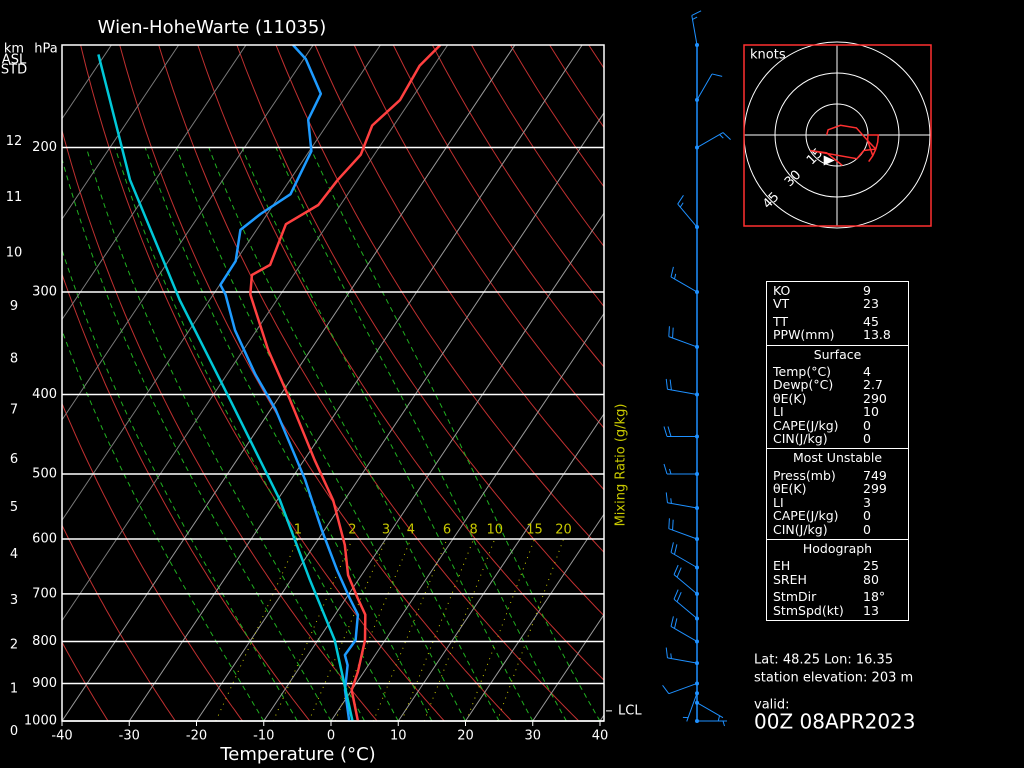 This screenshot has width=1024, height=768. I want to click on height-tick-label: 1, so click(14, 688).